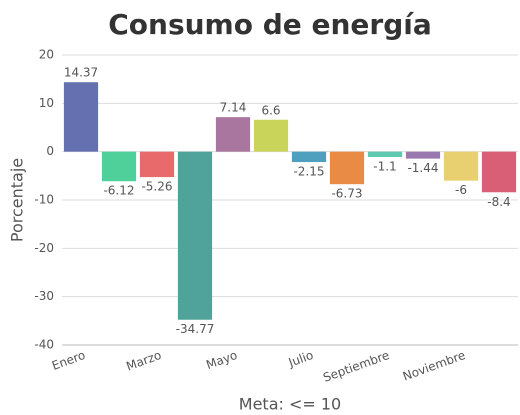 The height and width of the screenshot is (415, 520). What do you see at coordinates (434, 366) in the screenshot?
I see `x-tick-label: Noviembre` at bounding box center [434, 366].